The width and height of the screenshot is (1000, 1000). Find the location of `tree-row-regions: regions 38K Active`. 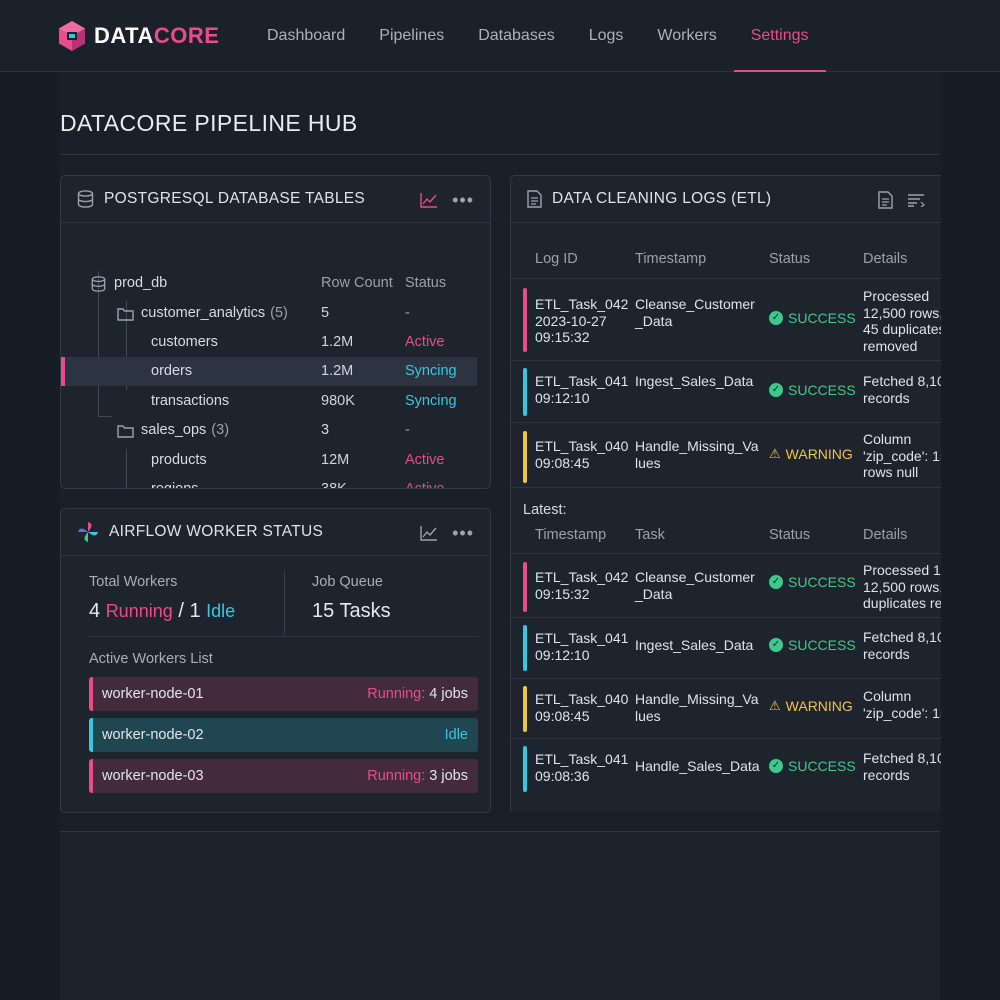

tree-row-regions: regions 38K Active is located at coordinates (275, 482).